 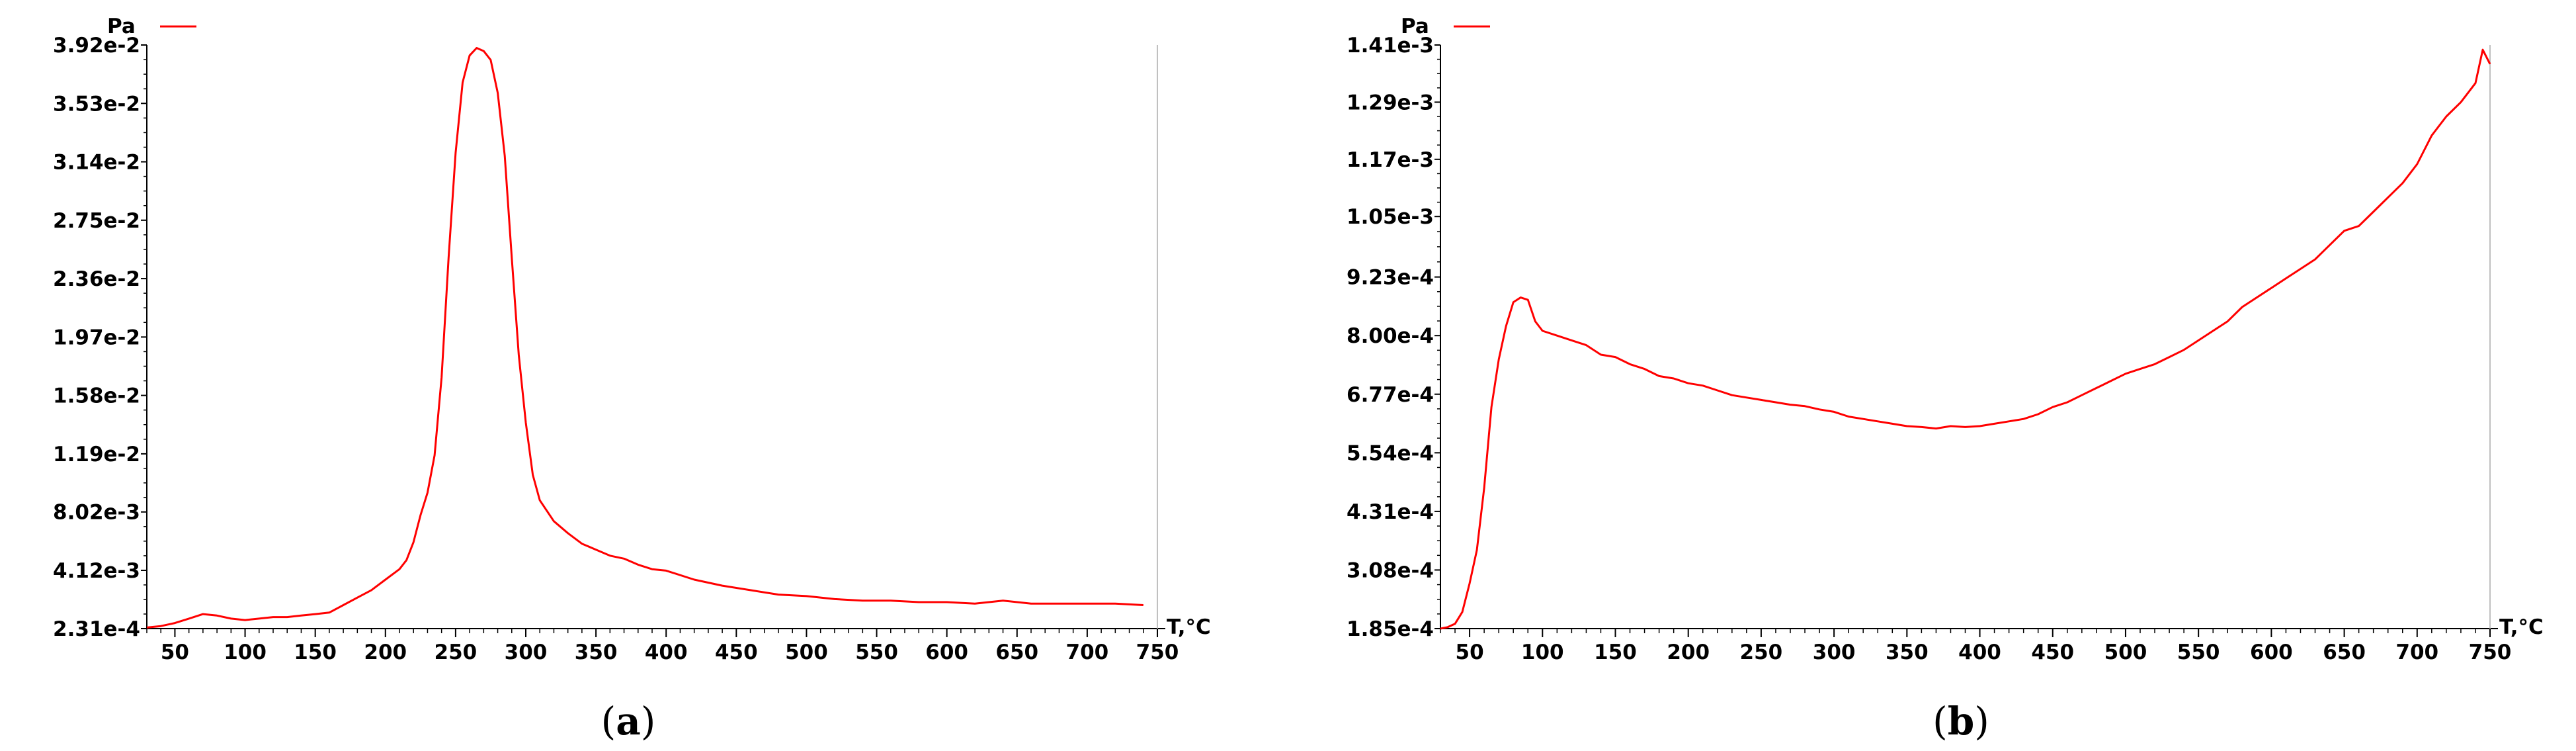 What do you see at coordinates (1391, 278) in the screenshot?
I see `y-tick-label: 9.23e-4` at bounding box center [1391, 278].